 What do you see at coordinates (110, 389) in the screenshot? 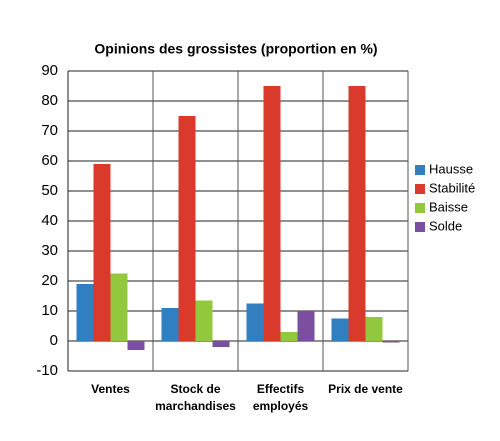
I see `x-tick-label: Ventes` at bounding box center [110, 389].